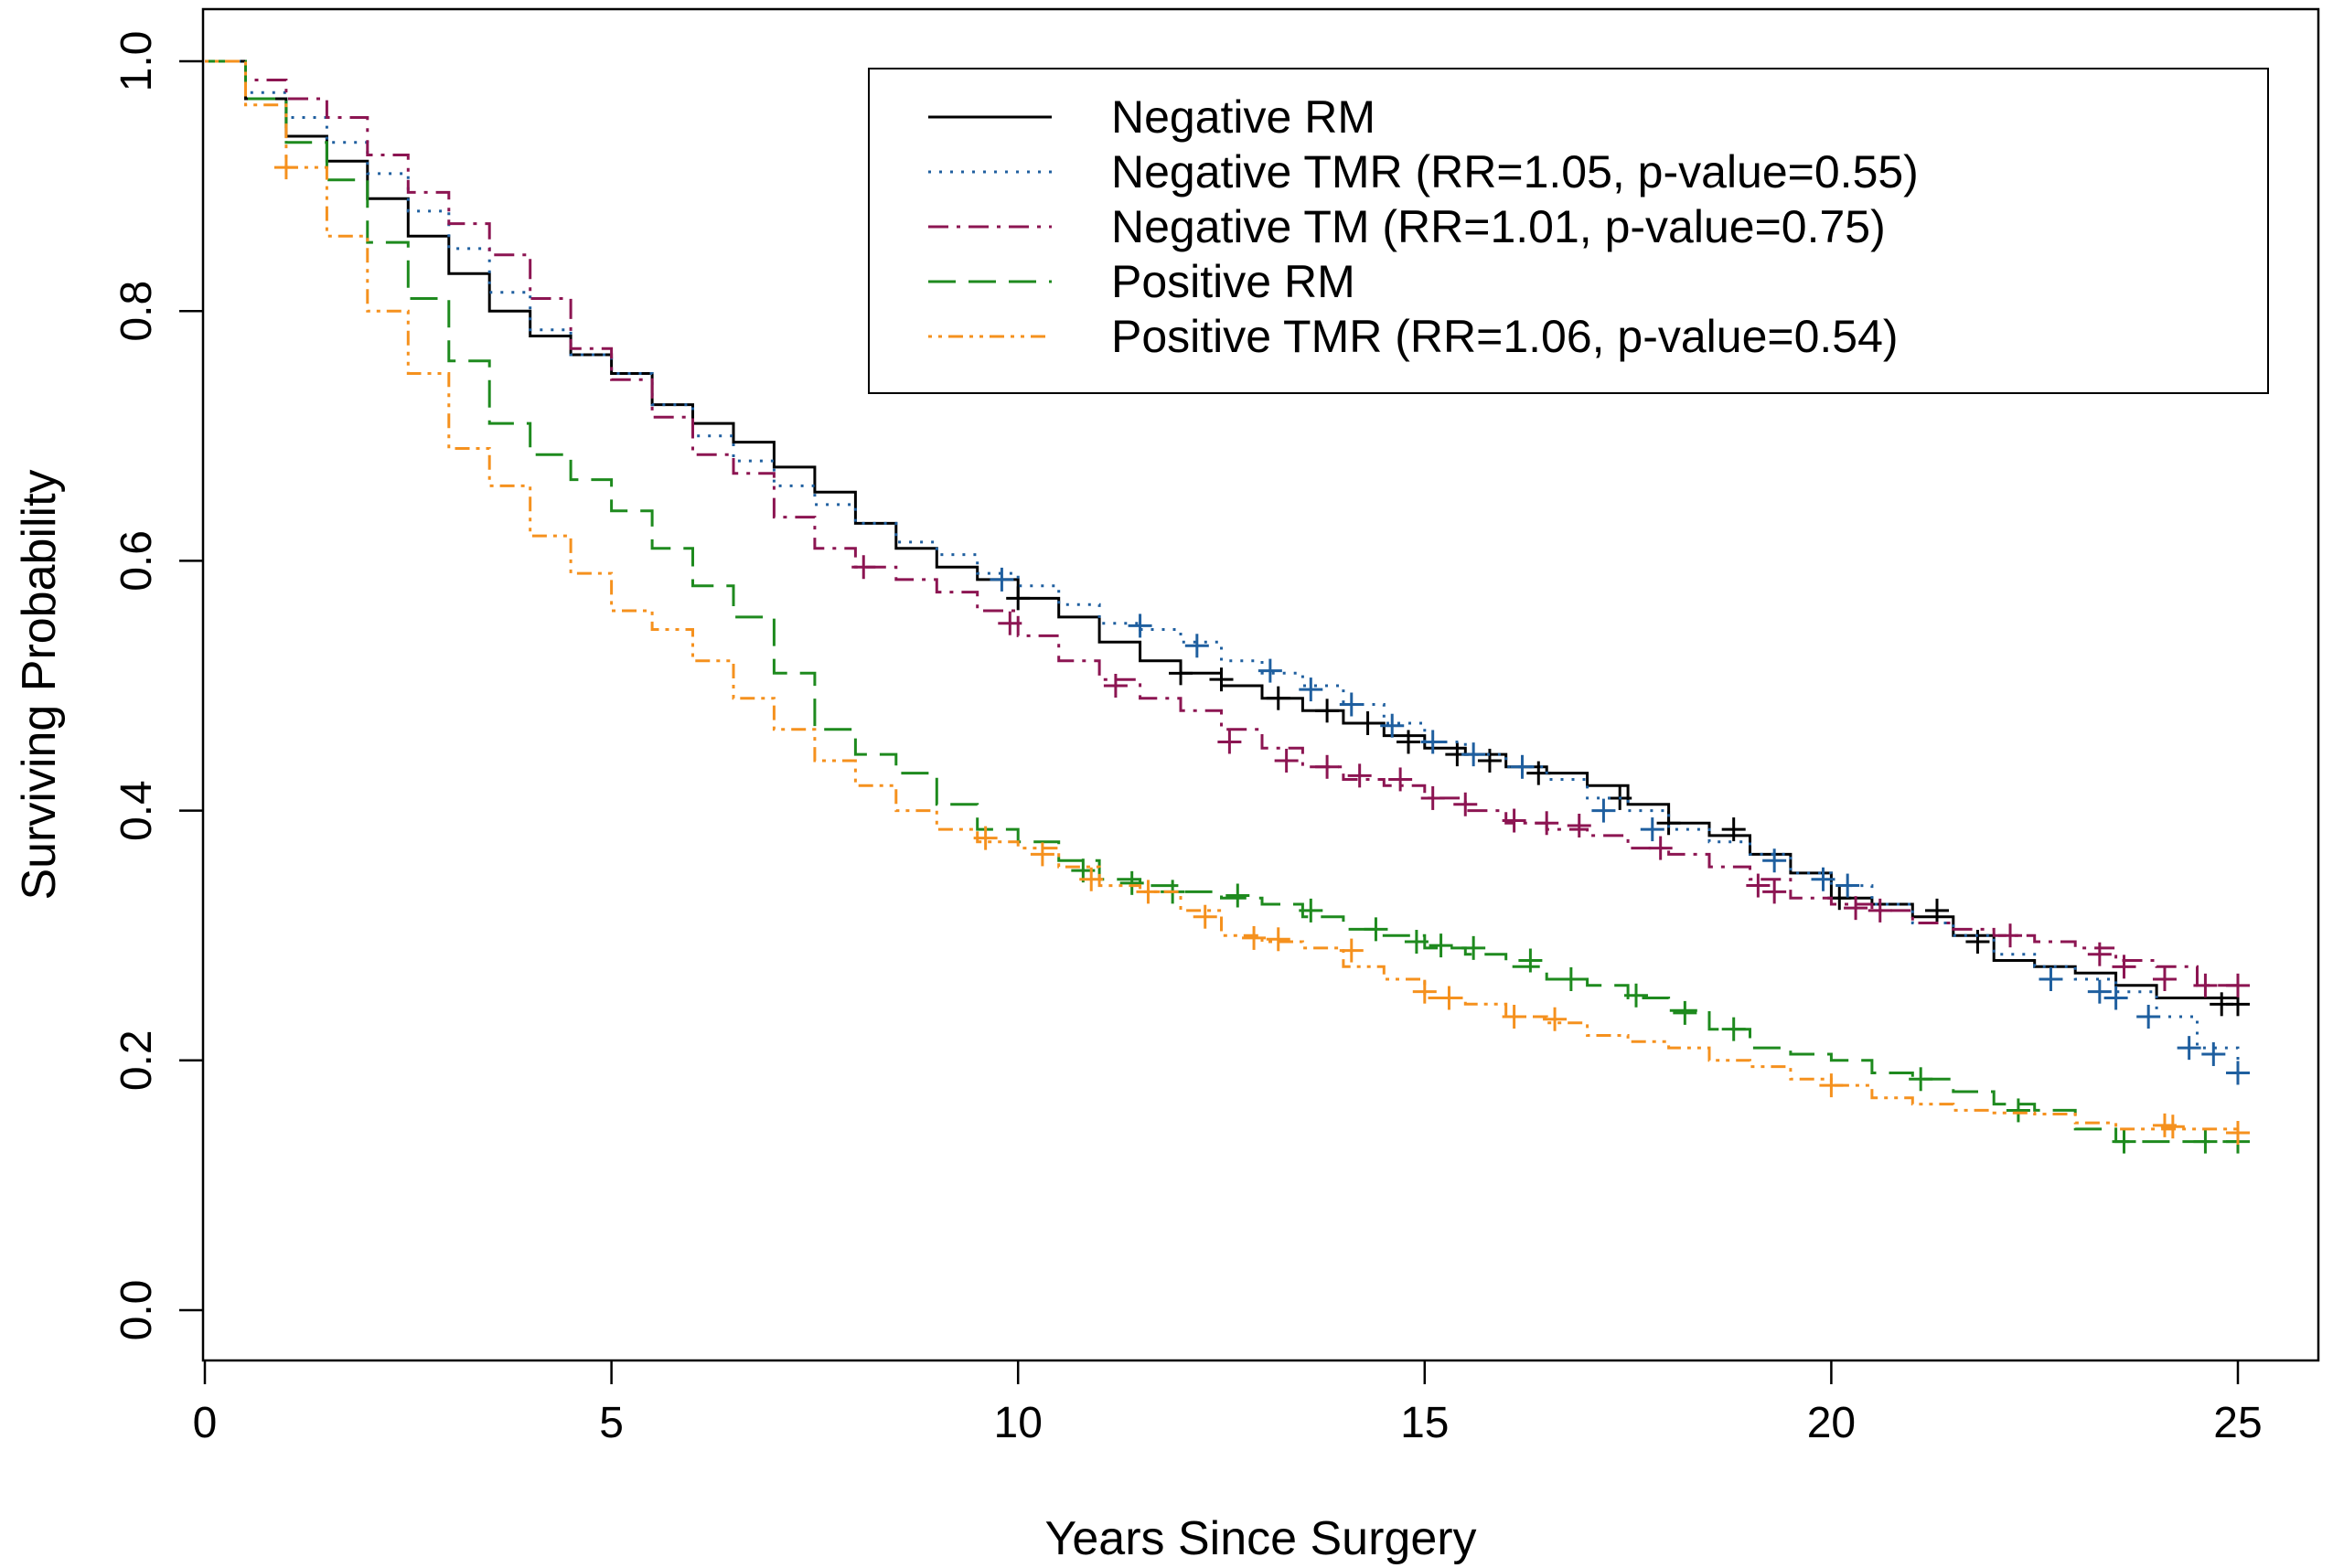 This screenshot has width=2333, height=1568. I want to click on y-tick-label: 0.4, so click(136, 810).